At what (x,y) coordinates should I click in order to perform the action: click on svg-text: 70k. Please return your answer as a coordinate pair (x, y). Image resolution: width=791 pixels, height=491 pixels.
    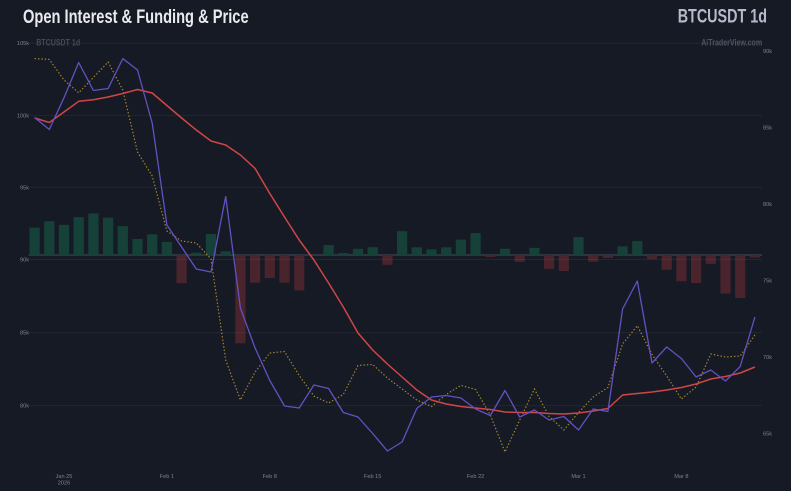
    Looking at the image, I should click on (767, 358).